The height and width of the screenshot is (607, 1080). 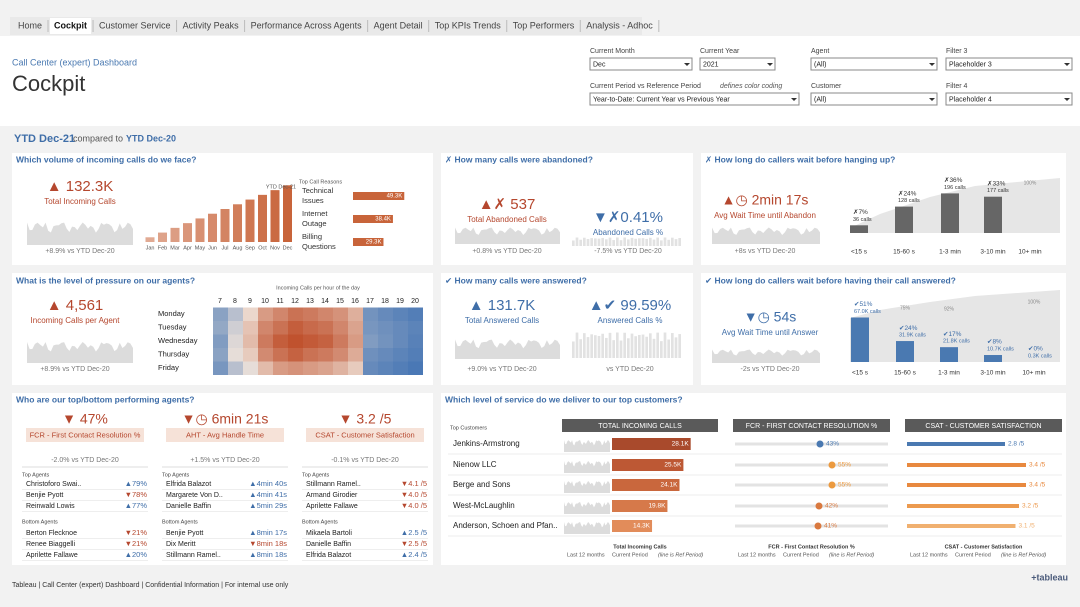 What do you see at coordinates (200, 248) in the screenshot?
I see `month-label: May` at bounding box center [200, 248].